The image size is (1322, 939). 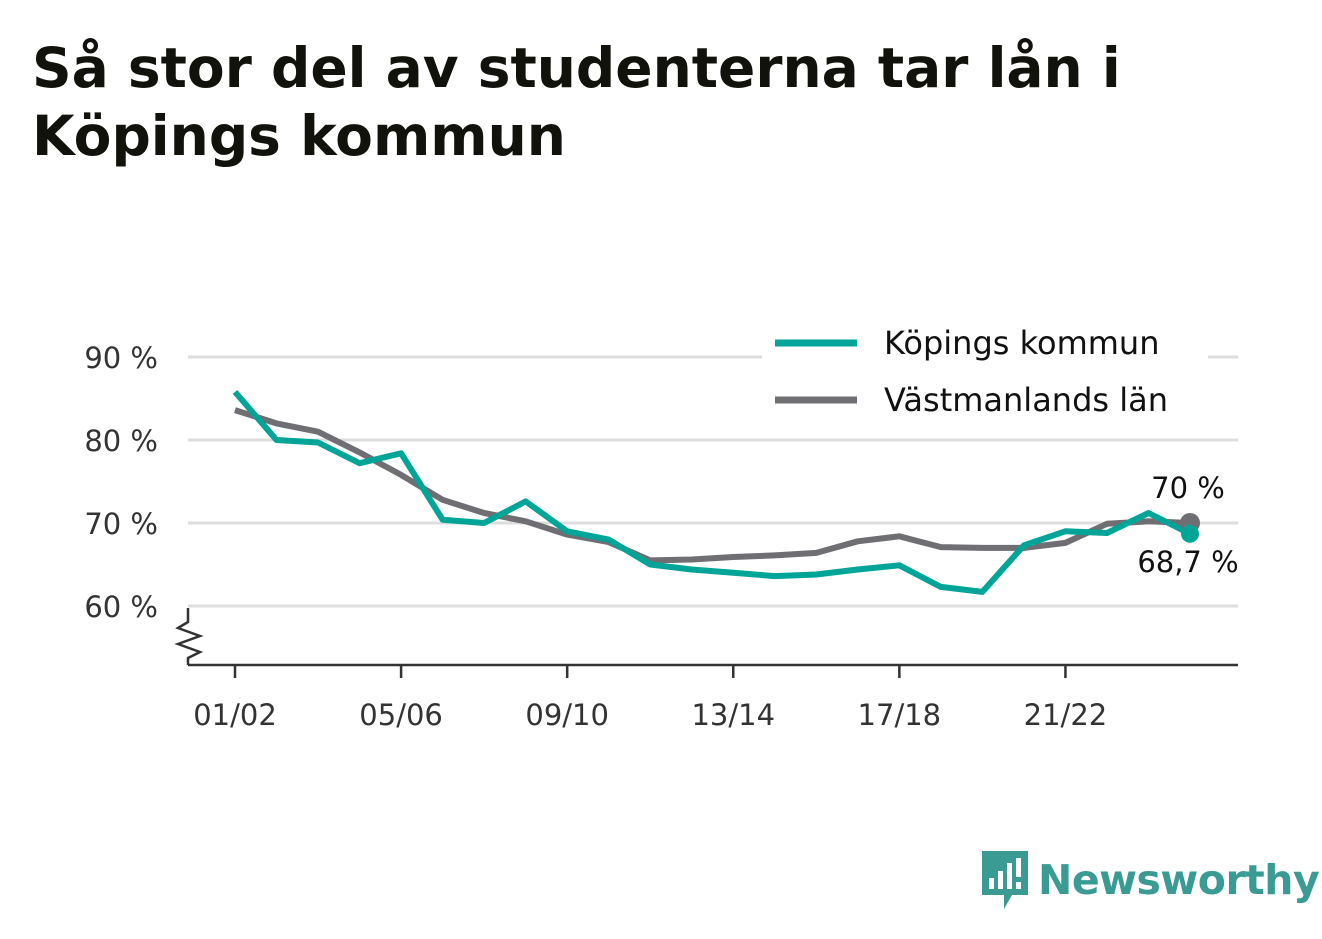 I want to click on legend: Köpings kommun Västmanlands län, so click(x=985, y=377).